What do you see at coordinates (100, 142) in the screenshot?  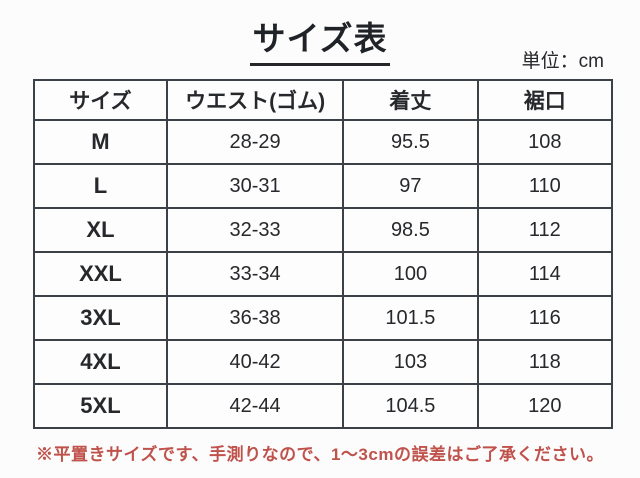 I see `size-cell: M` at bounding box center [100, 142].